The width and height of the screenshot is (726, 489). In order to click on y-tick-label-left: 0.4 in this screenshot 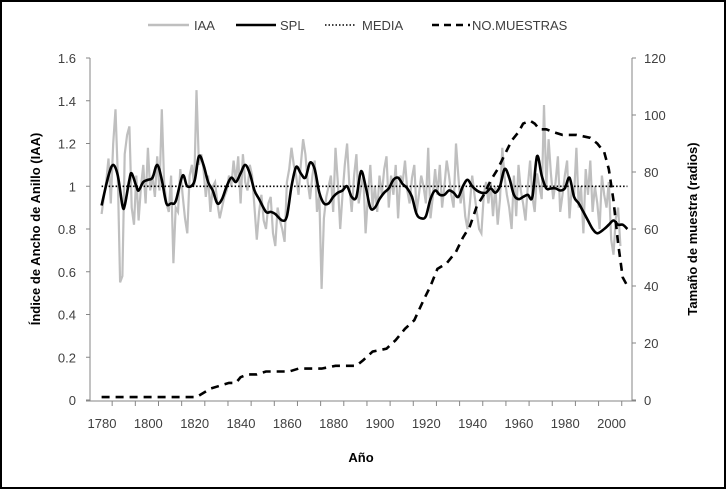, I will do `click(67, 315)`.